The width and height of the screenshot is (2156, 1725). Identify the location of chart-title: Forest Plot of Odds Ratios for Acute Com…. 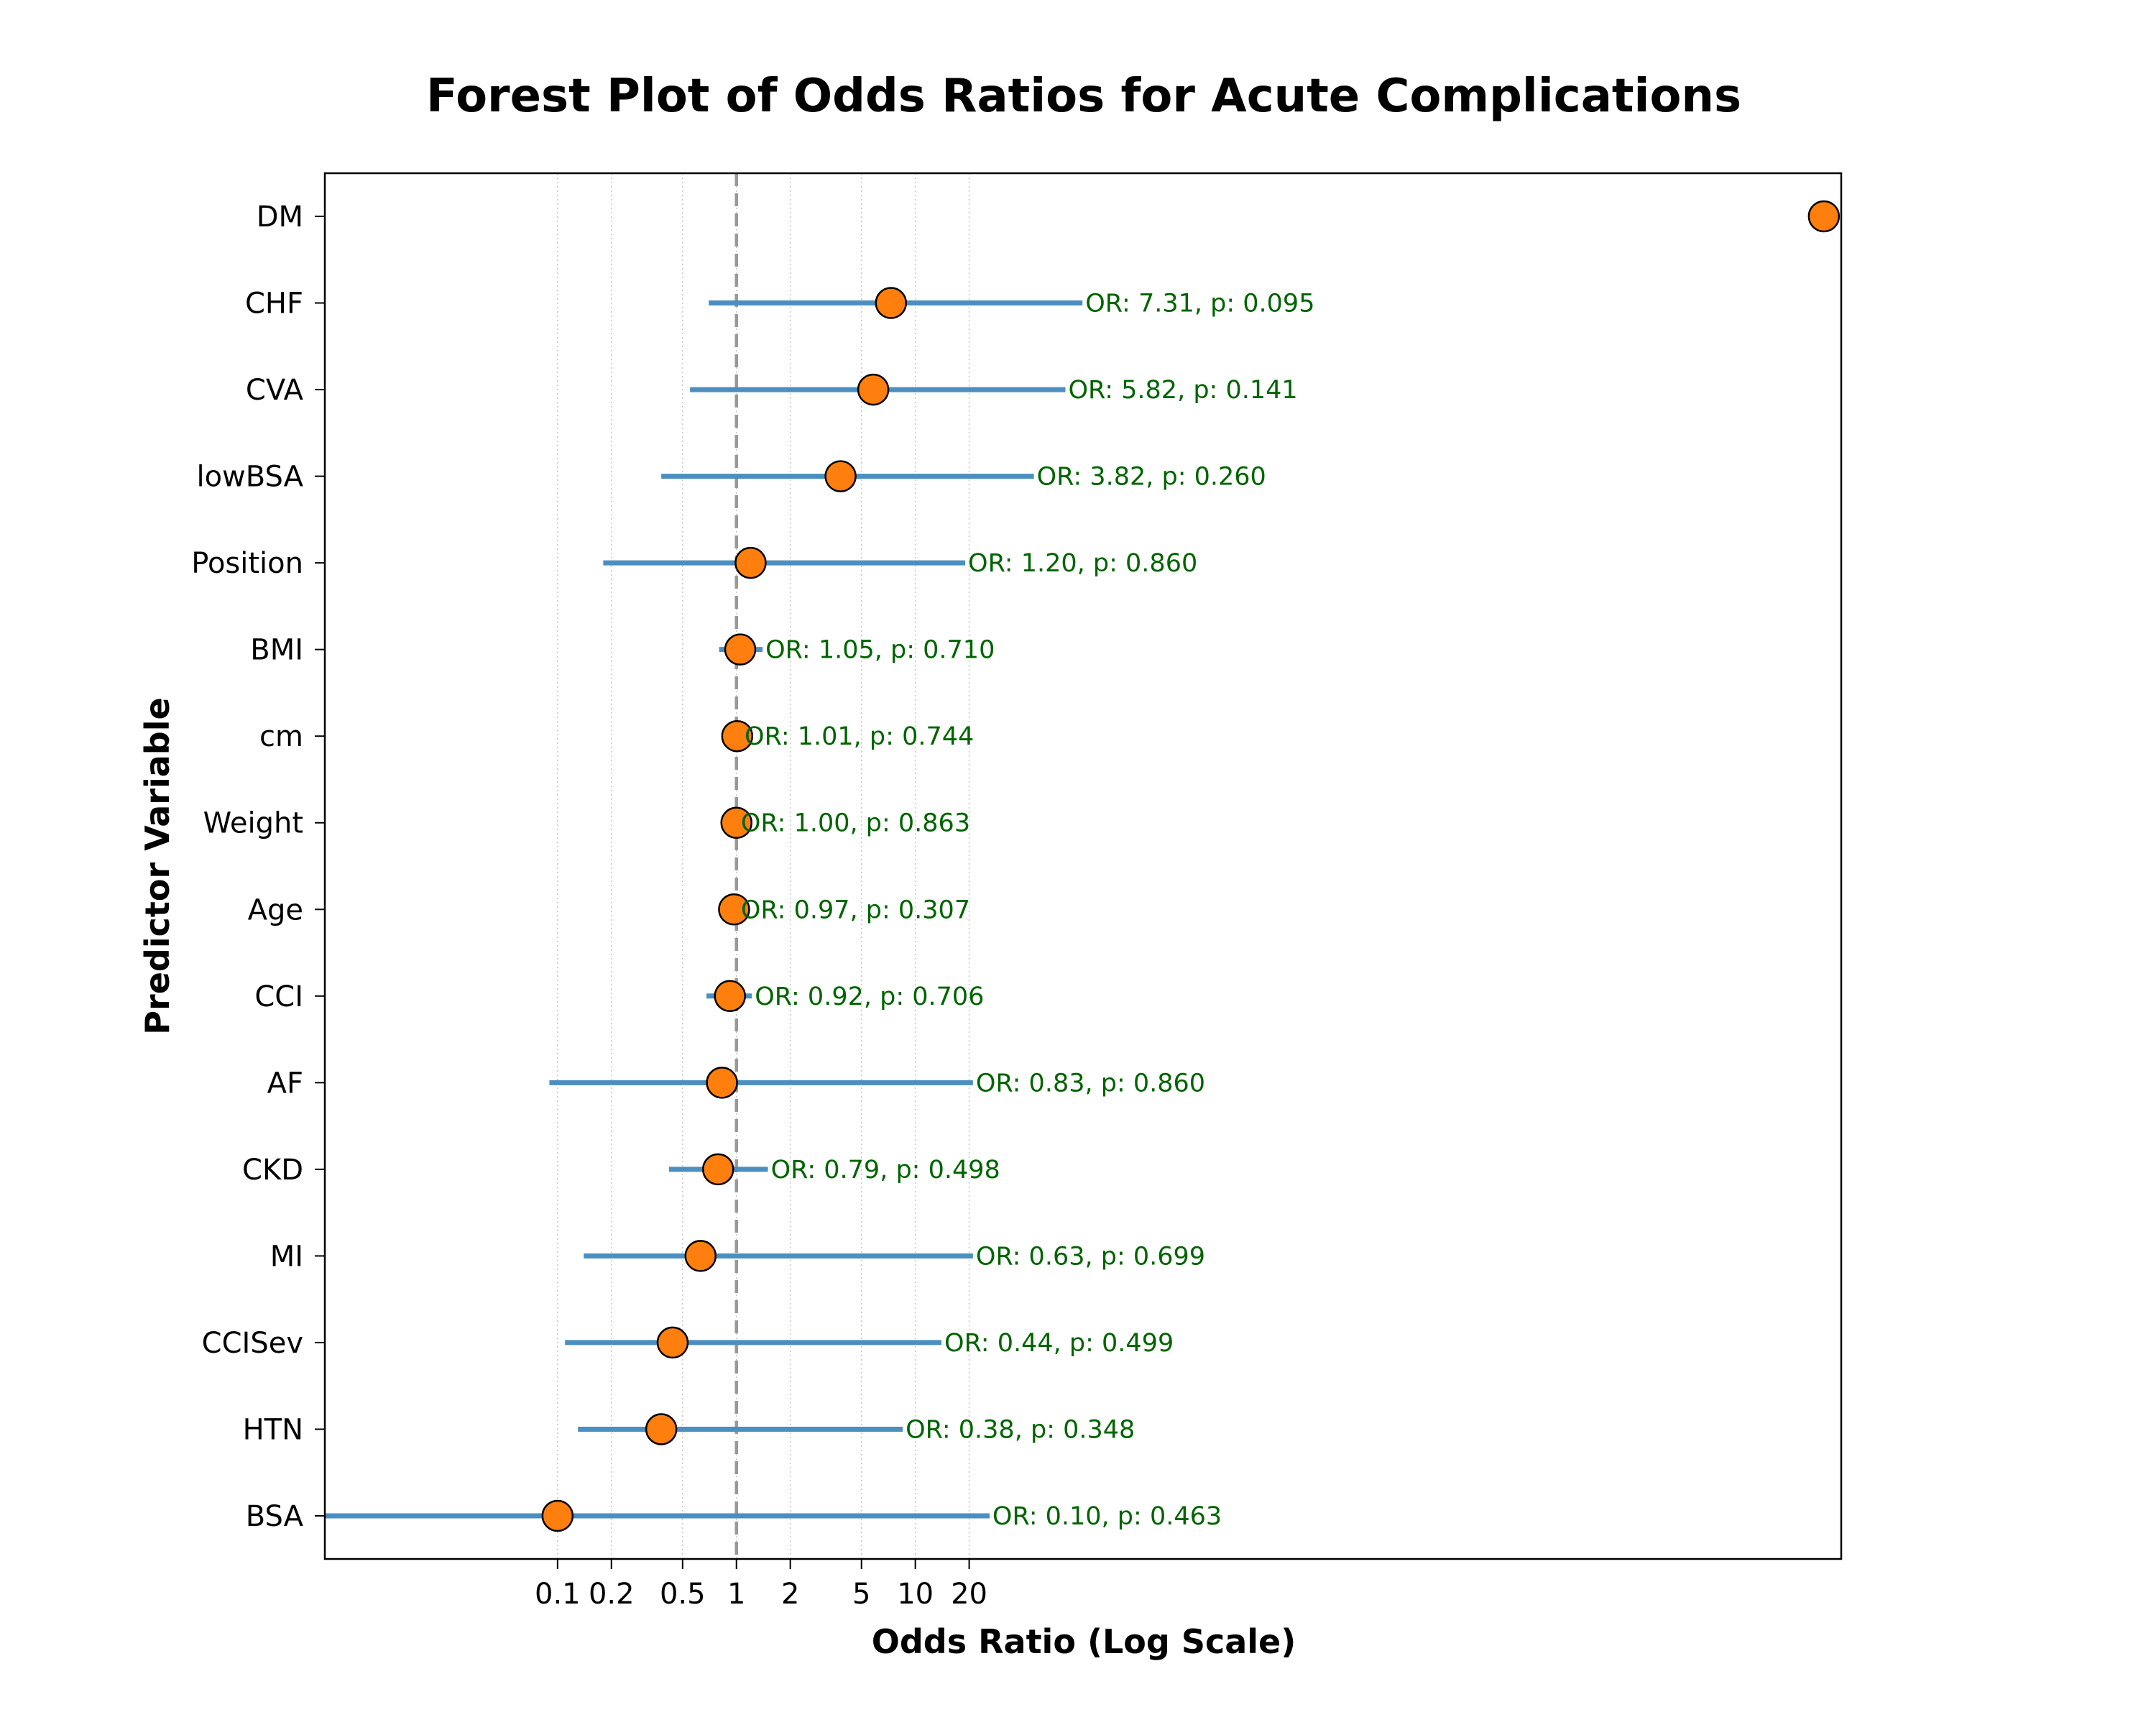
(1083, 96).